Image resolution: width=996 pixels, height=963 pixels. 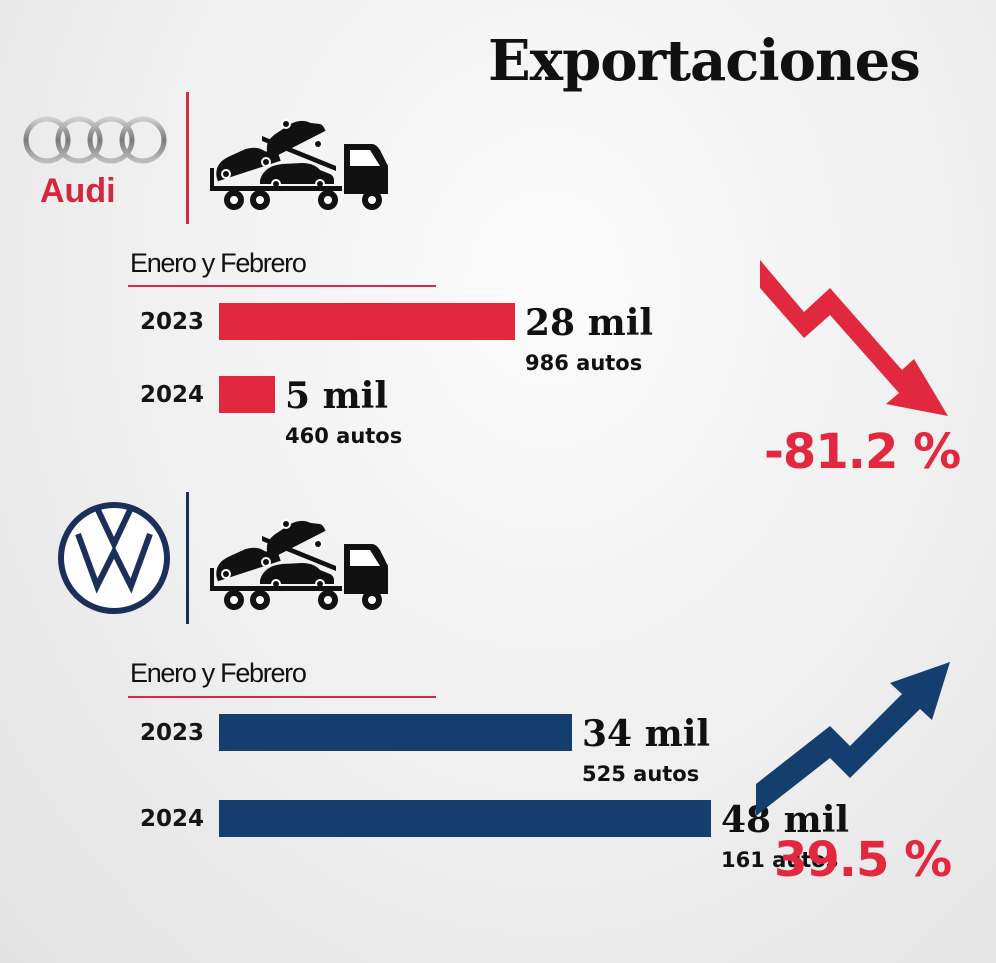 What do you see at coordinates (589, 323) in the screenshot?
I see `audi-value-label-2023: 28 mil` at bounding box center [589, 323].